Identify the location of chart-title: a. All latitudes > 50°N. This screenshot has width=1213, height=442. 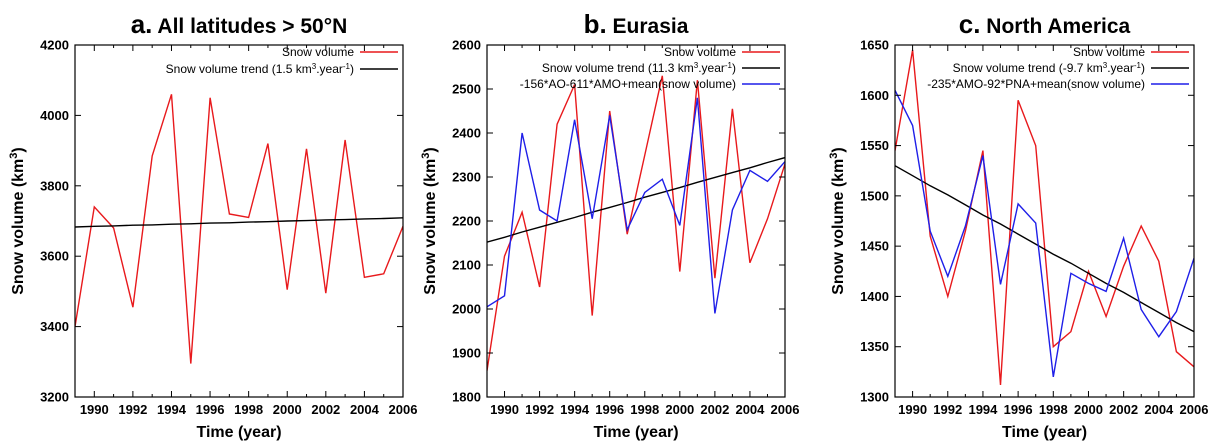
(239, 24).